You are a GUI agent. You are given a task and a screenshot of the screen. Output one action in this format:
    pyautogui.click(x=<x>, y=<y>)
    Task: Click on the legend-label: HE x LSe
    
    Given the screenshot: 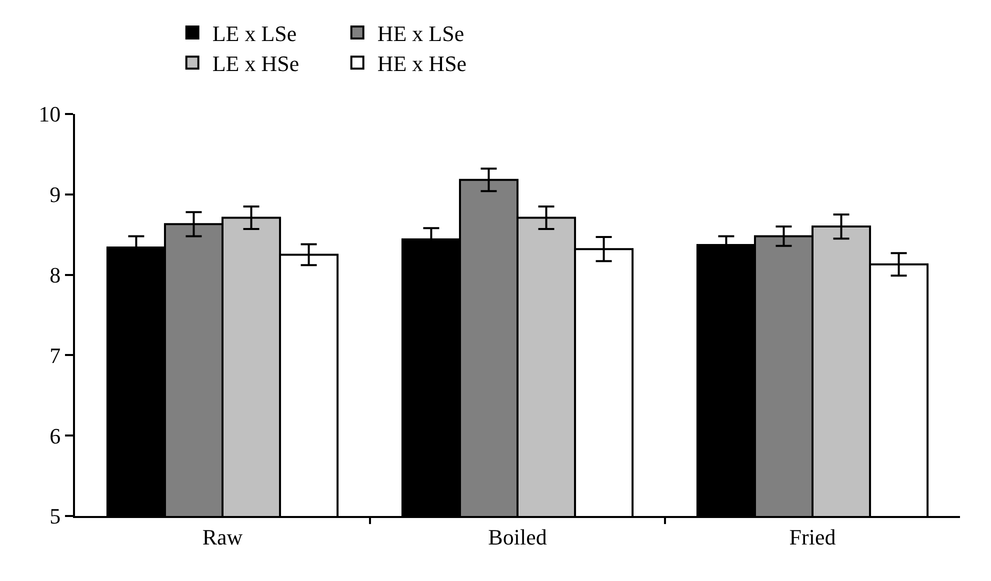 What is the action you would take?
    pyautogui.click(x=420, y=33)
    